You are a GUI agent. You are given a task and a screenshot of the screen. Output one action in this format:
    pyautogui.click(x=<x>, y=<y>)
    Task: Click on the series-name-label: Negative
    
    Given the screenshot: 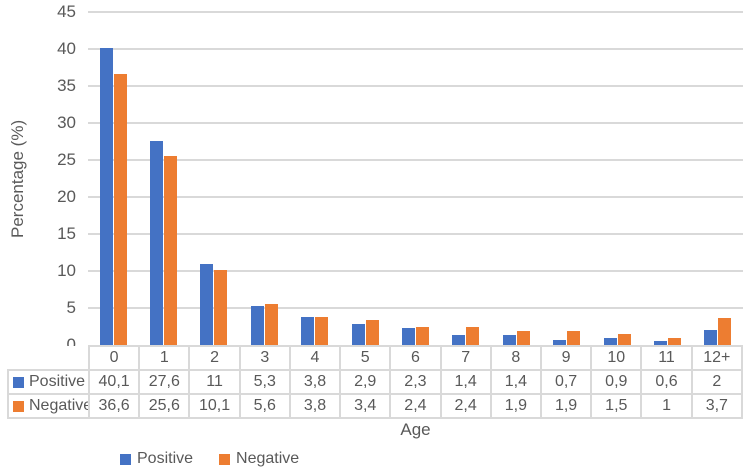 What is the action you would take?
    pyautogui.click(x=59, y=405)
    